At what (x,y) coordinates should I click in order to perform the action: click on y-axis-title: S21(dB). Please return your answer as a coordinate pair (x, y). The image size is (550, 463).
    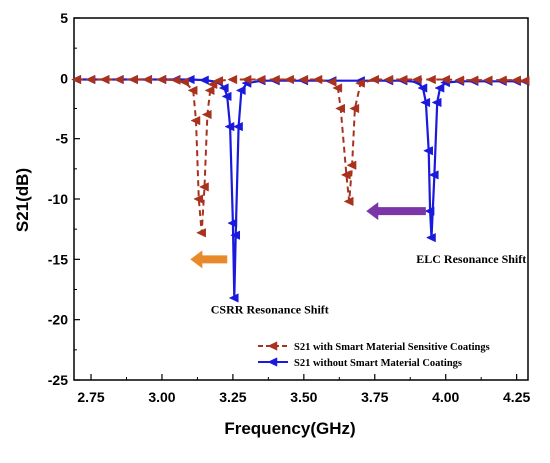
    Looking at the image, I should click on (22, 200).